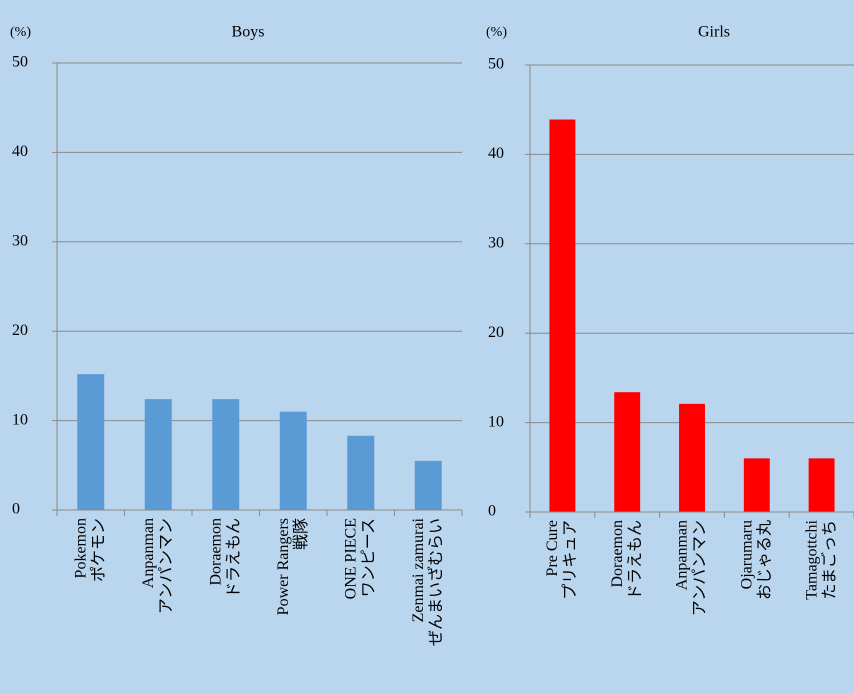  What do you see at coordinates (829, 560) in the screenshot?
I see `x-tick-label: たまごっち` at bounding box center [829, 560].